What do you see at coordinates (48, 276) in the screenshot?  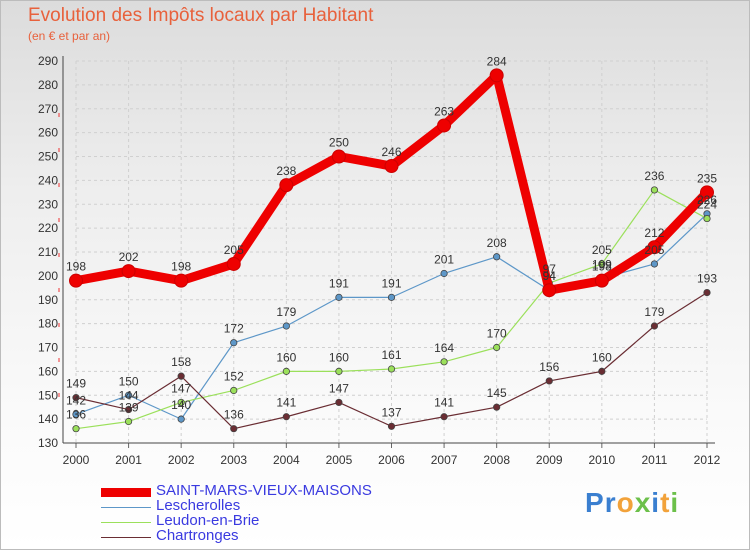 I see `y-tick-label: 200` at bounding box center [48, 276].